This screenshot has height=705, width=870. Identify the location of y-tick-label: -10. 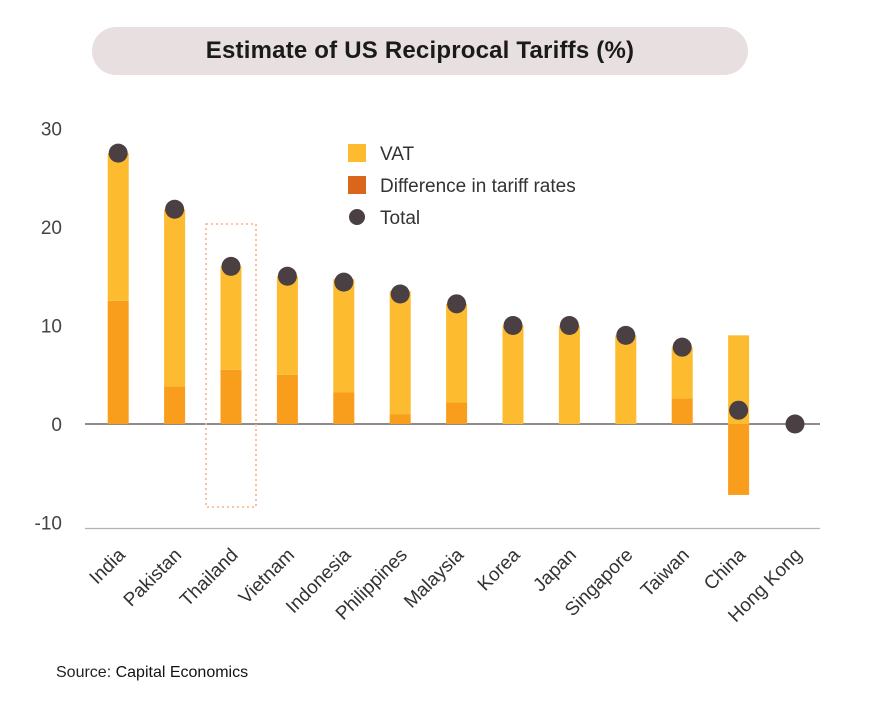
(48, 524).